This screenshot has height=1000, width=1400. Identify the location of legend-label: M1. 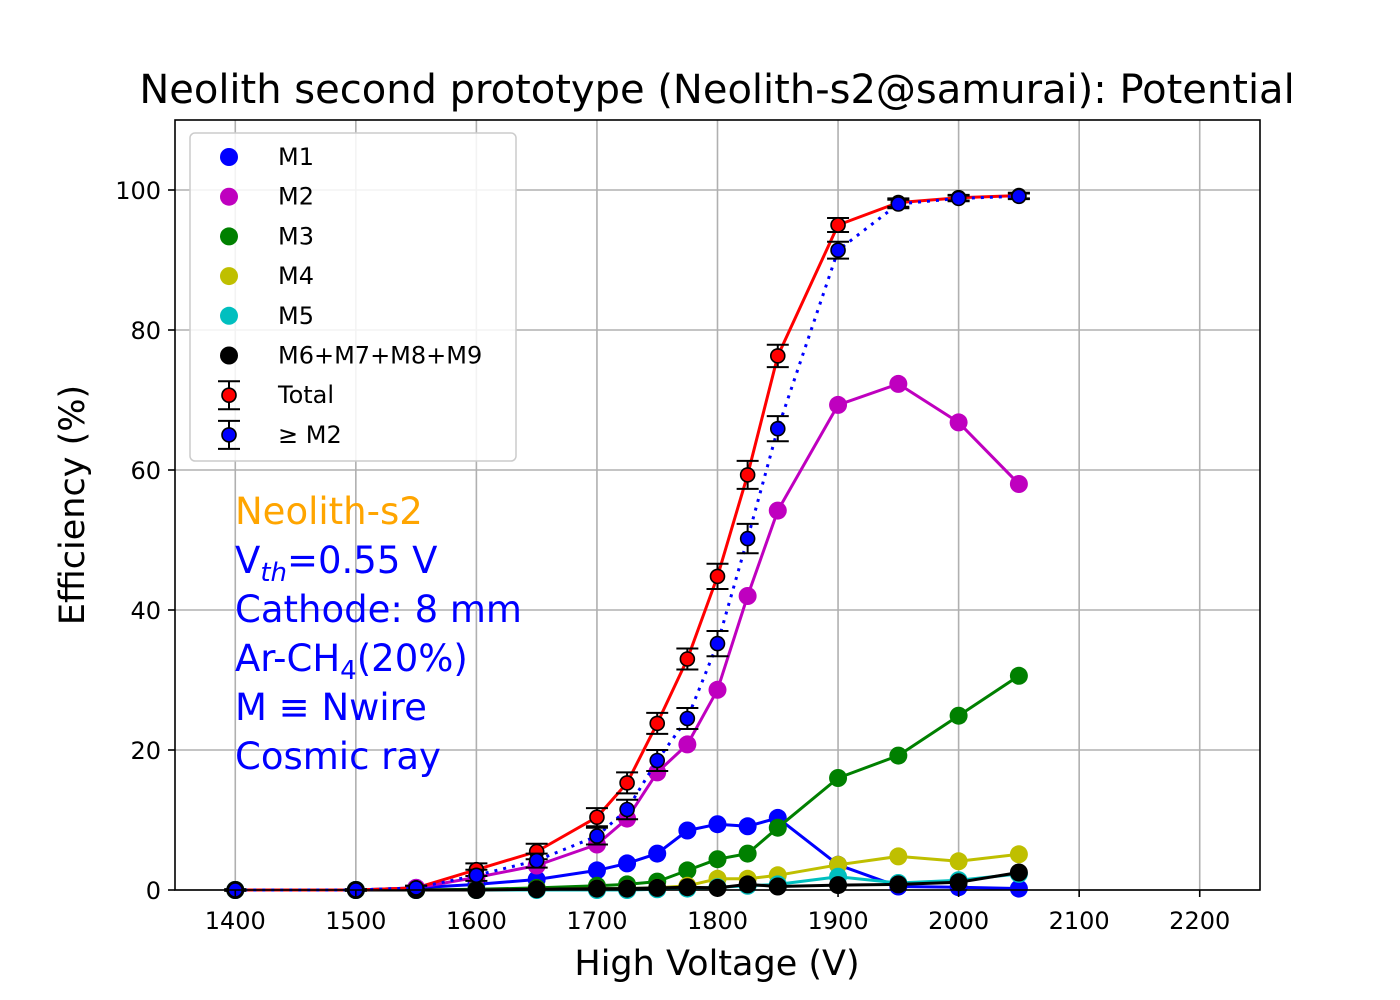
(296, 157).